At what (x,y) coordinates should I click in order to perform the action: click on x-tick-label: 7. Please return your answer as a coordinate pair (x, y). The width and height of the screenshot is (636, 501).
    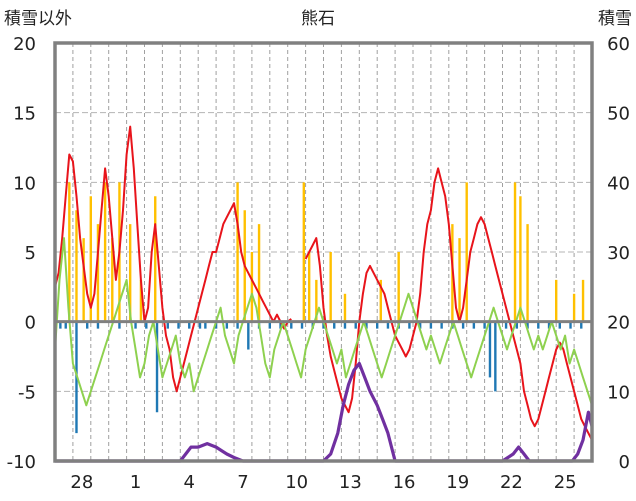
    Looking at the image, I should click on (242, 482).